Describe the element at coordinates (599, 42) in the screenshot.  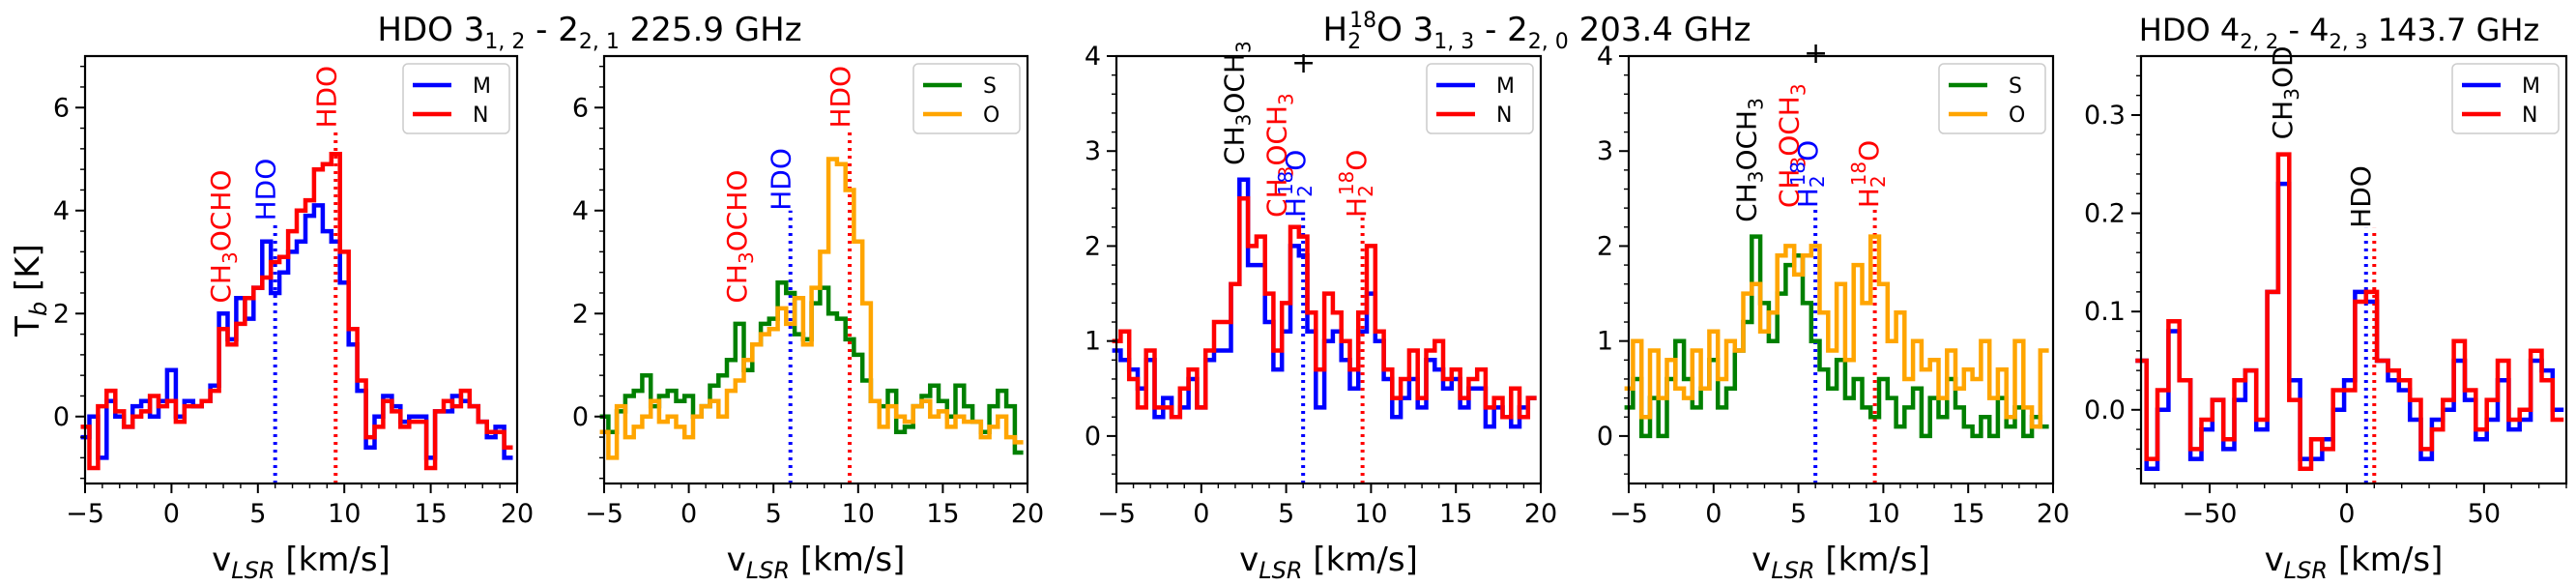
I see `title-hdo-225-sub2: 2, 1` at that location.